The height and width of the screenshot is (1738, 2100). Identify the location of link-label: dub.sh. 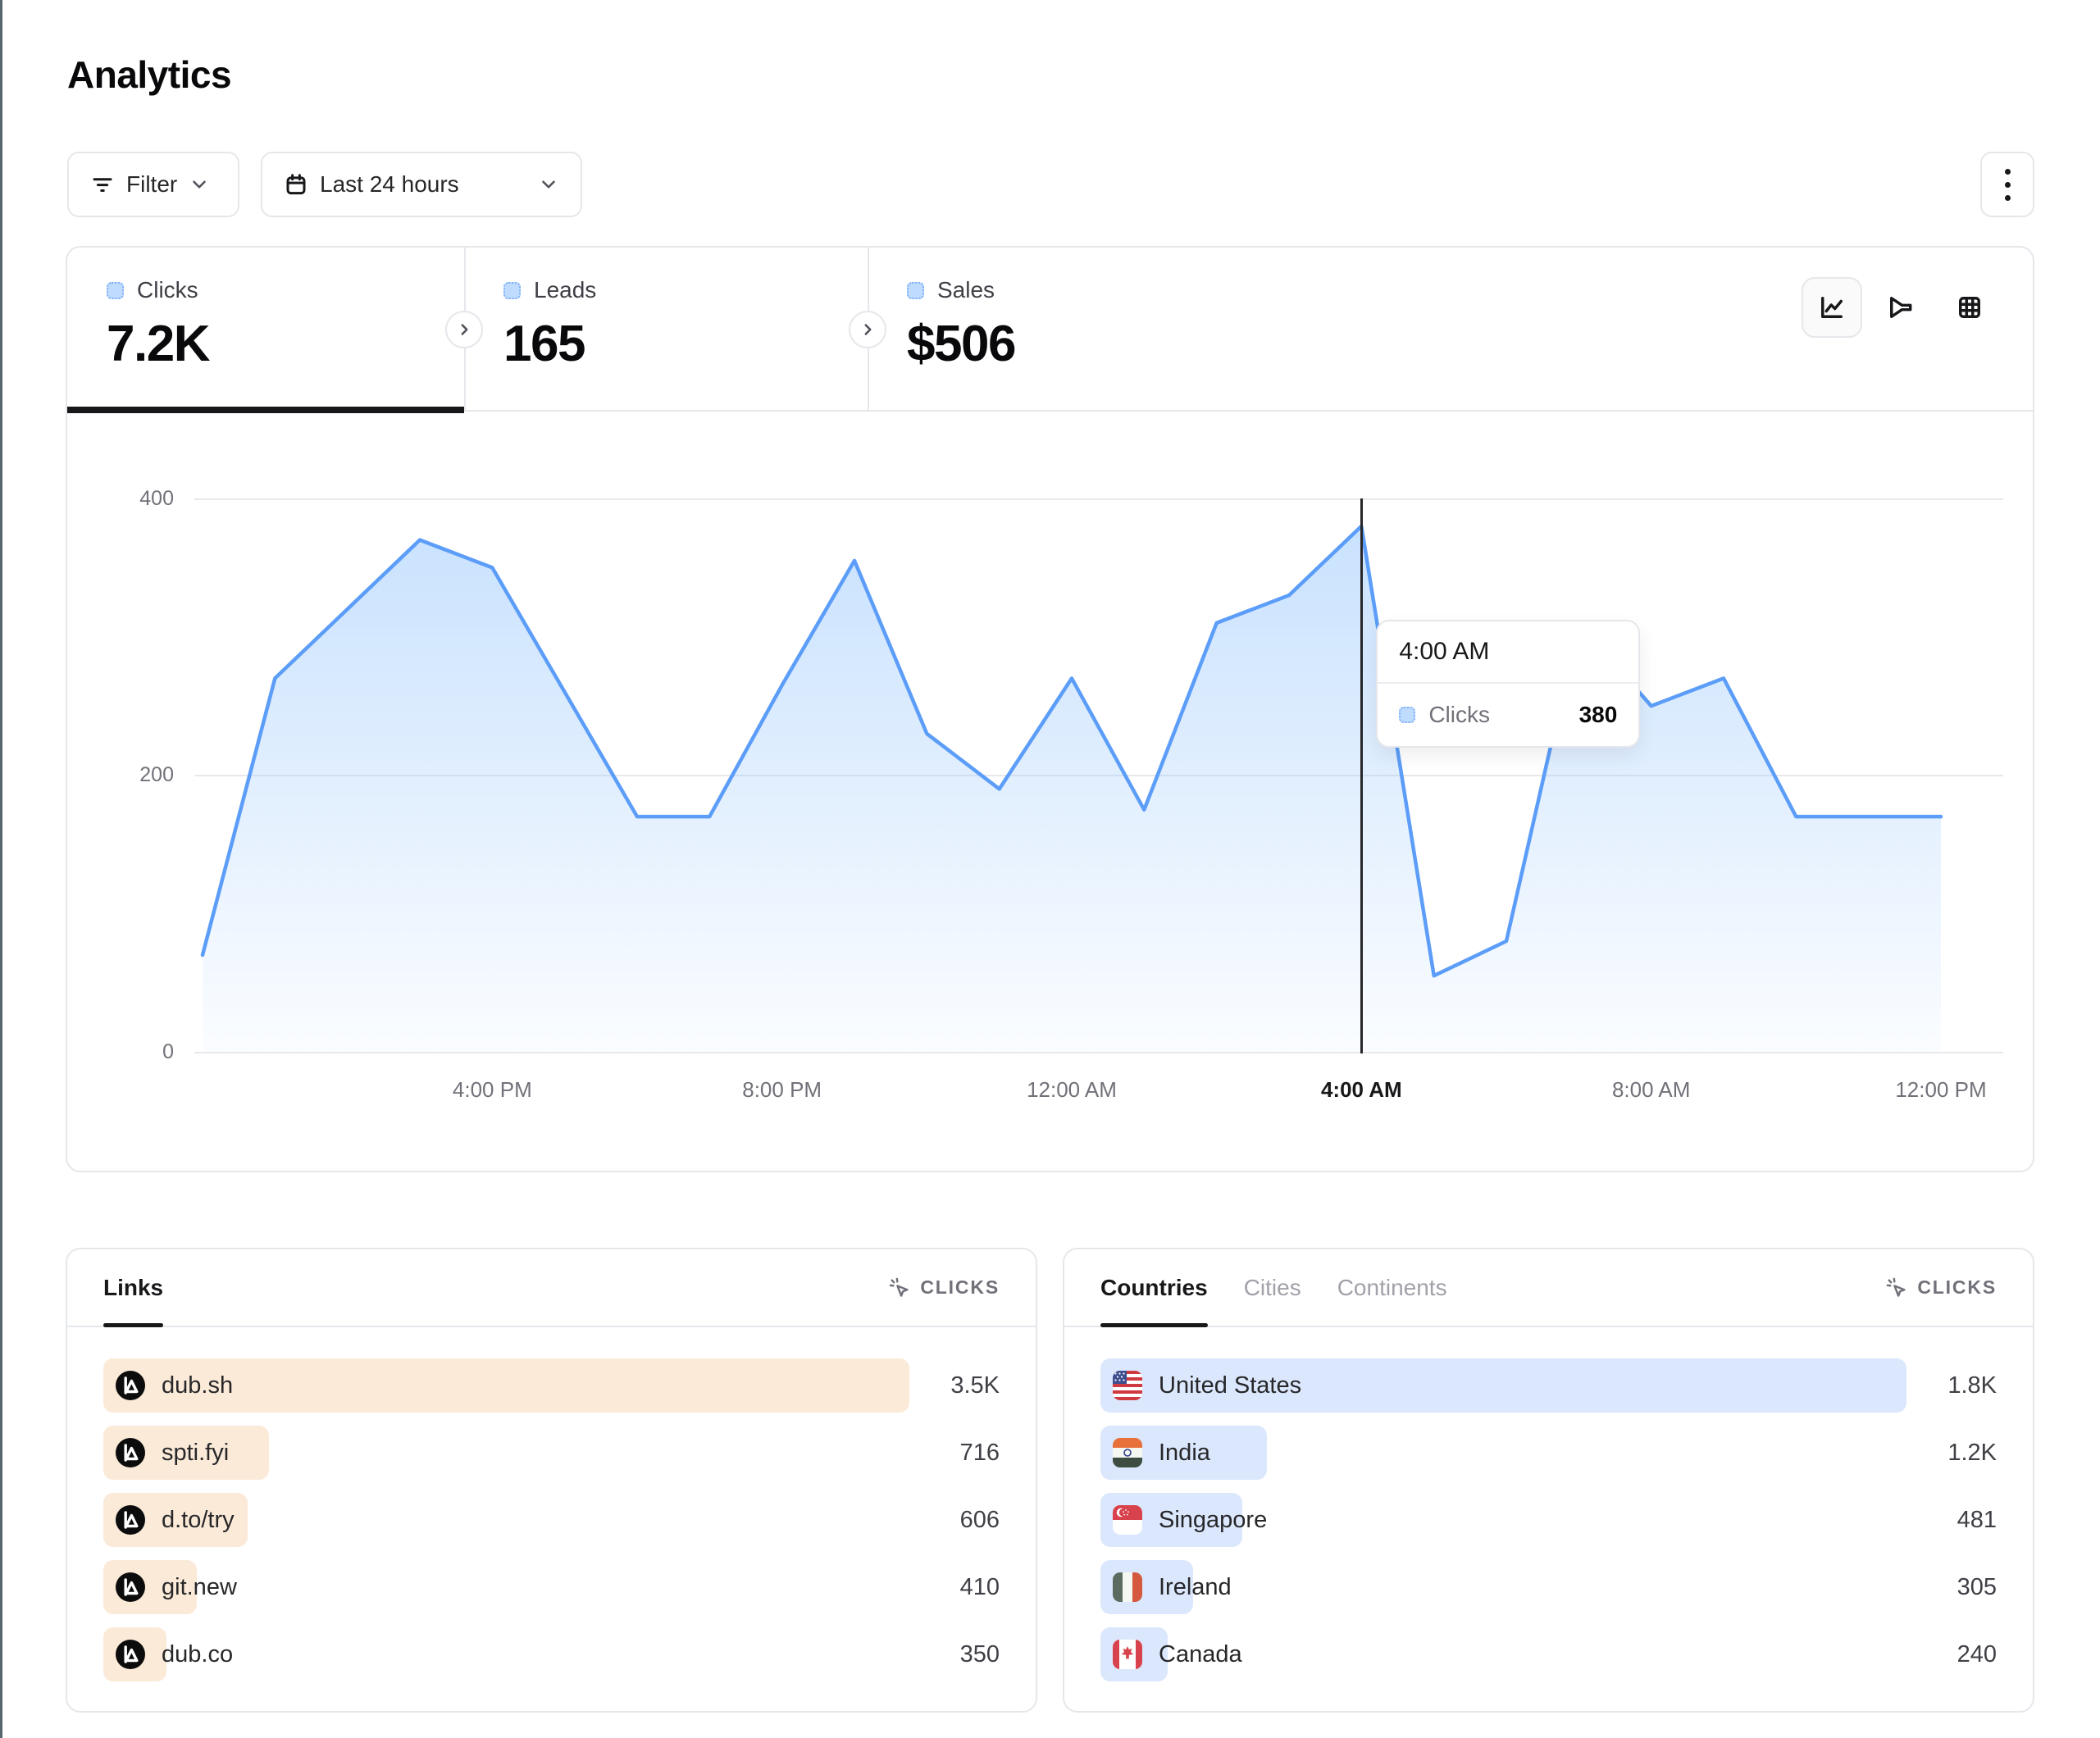
(198, 1385).